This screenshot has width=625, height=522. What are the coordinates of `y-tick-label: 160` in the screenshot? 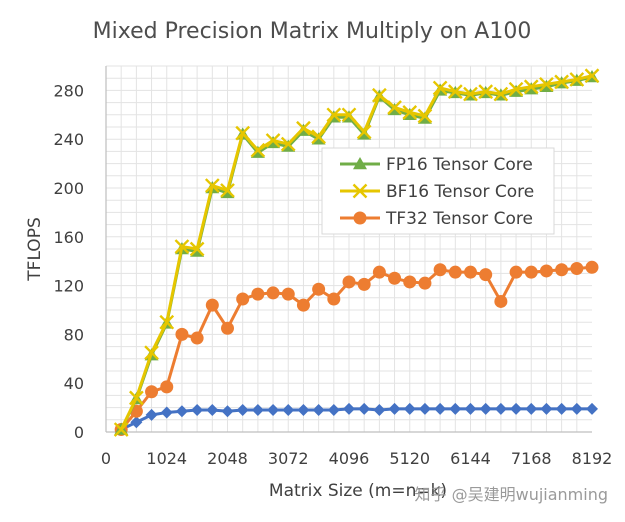 It's located at (68, 237).